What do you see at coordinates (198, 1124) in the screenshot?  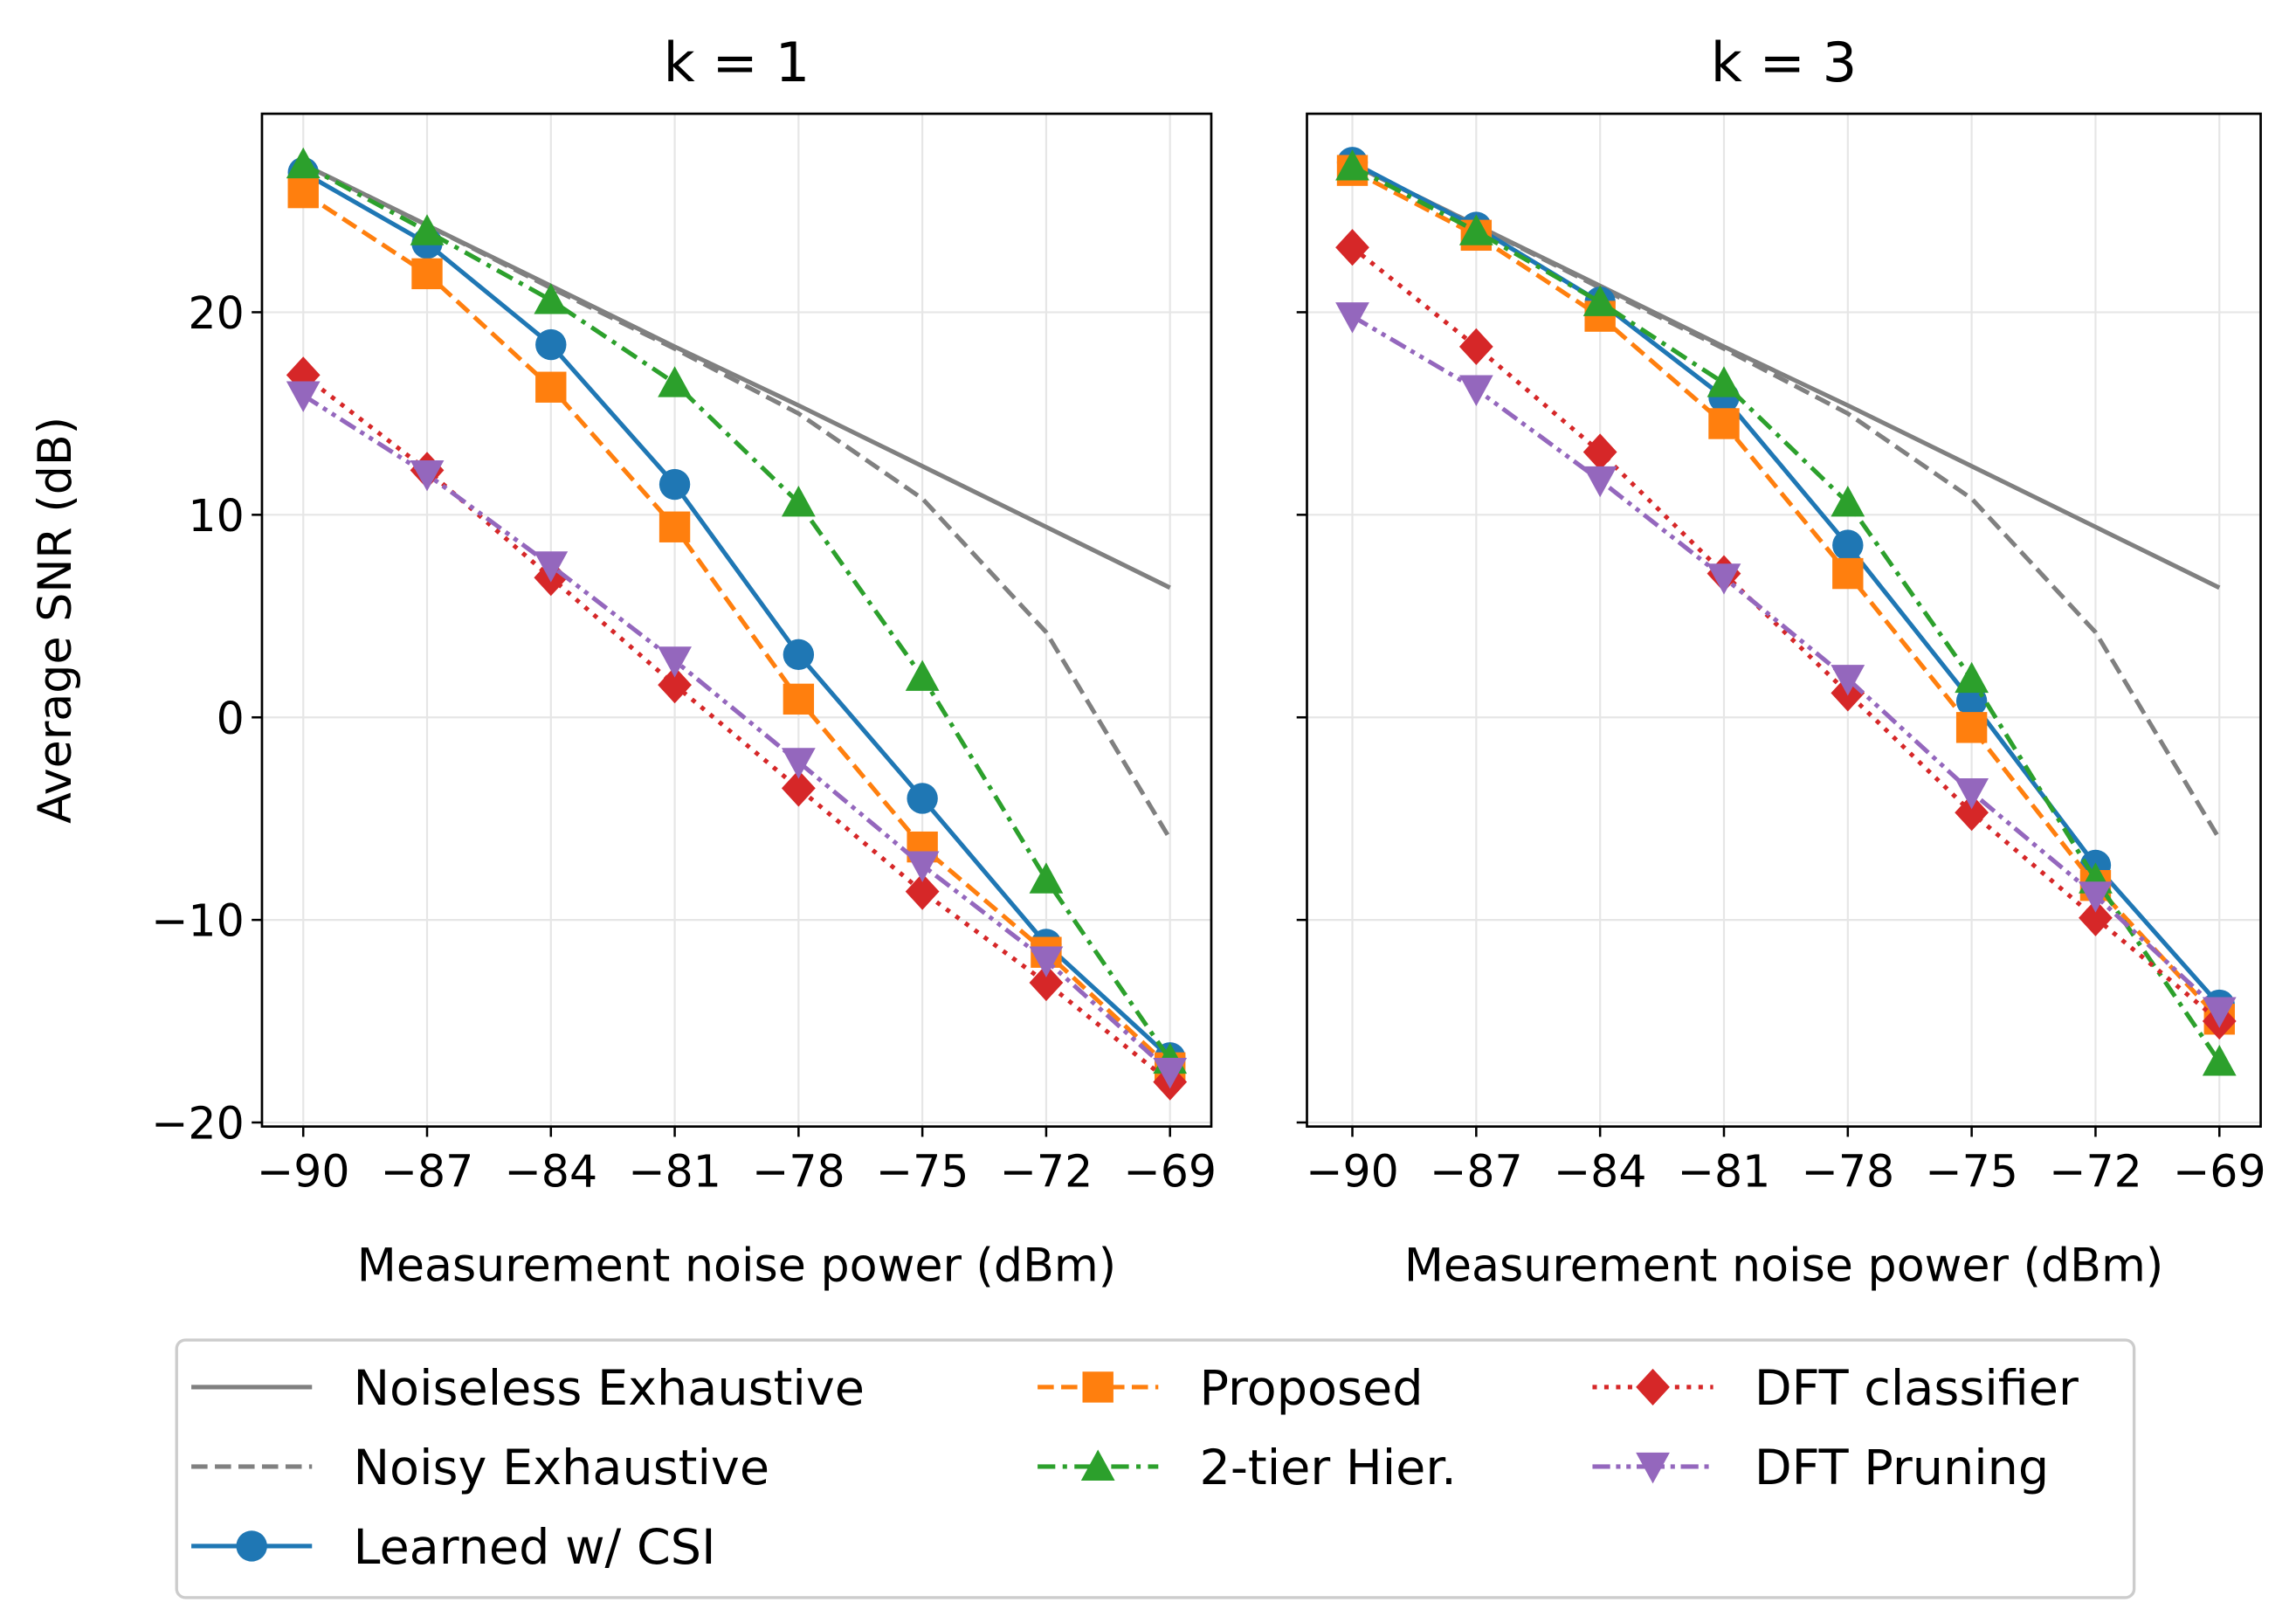 I see `y-tick-label: −20` at bounding box center [198, 1124].